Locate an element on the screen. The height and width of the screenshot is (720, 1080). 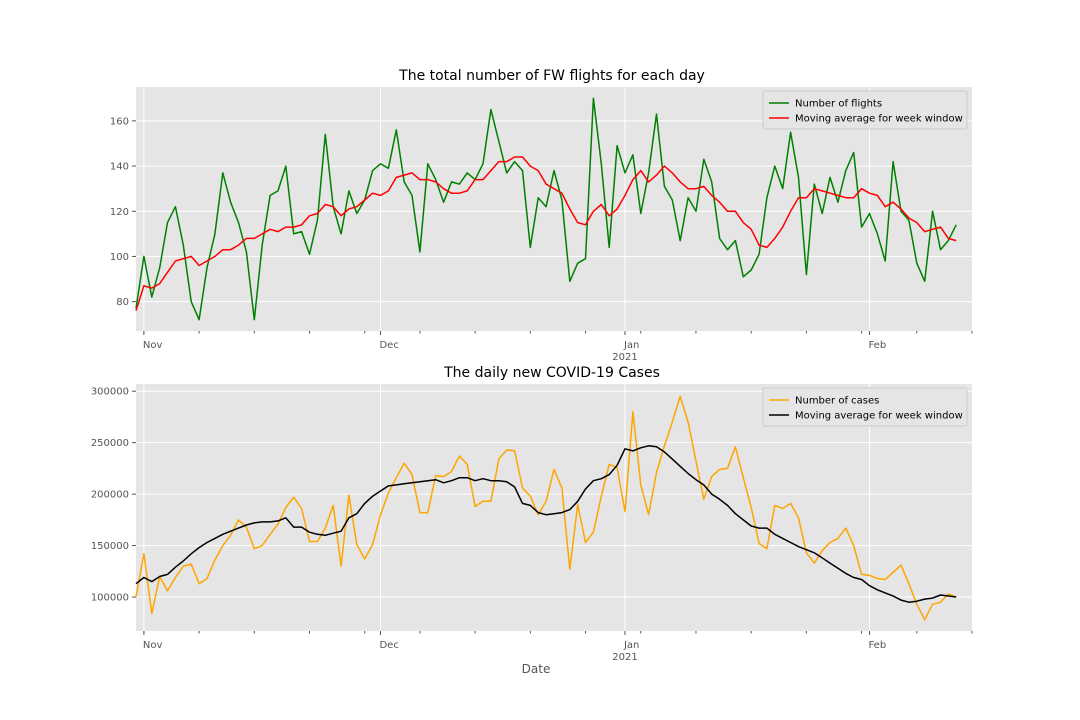
flights-x-tick-label: Jan is located at coordinates (631, 345).